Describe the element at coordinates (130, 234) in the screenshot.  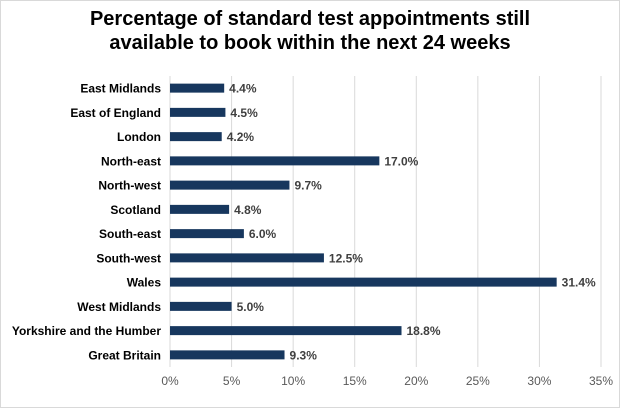
I see `category-label: South-east` at that location.